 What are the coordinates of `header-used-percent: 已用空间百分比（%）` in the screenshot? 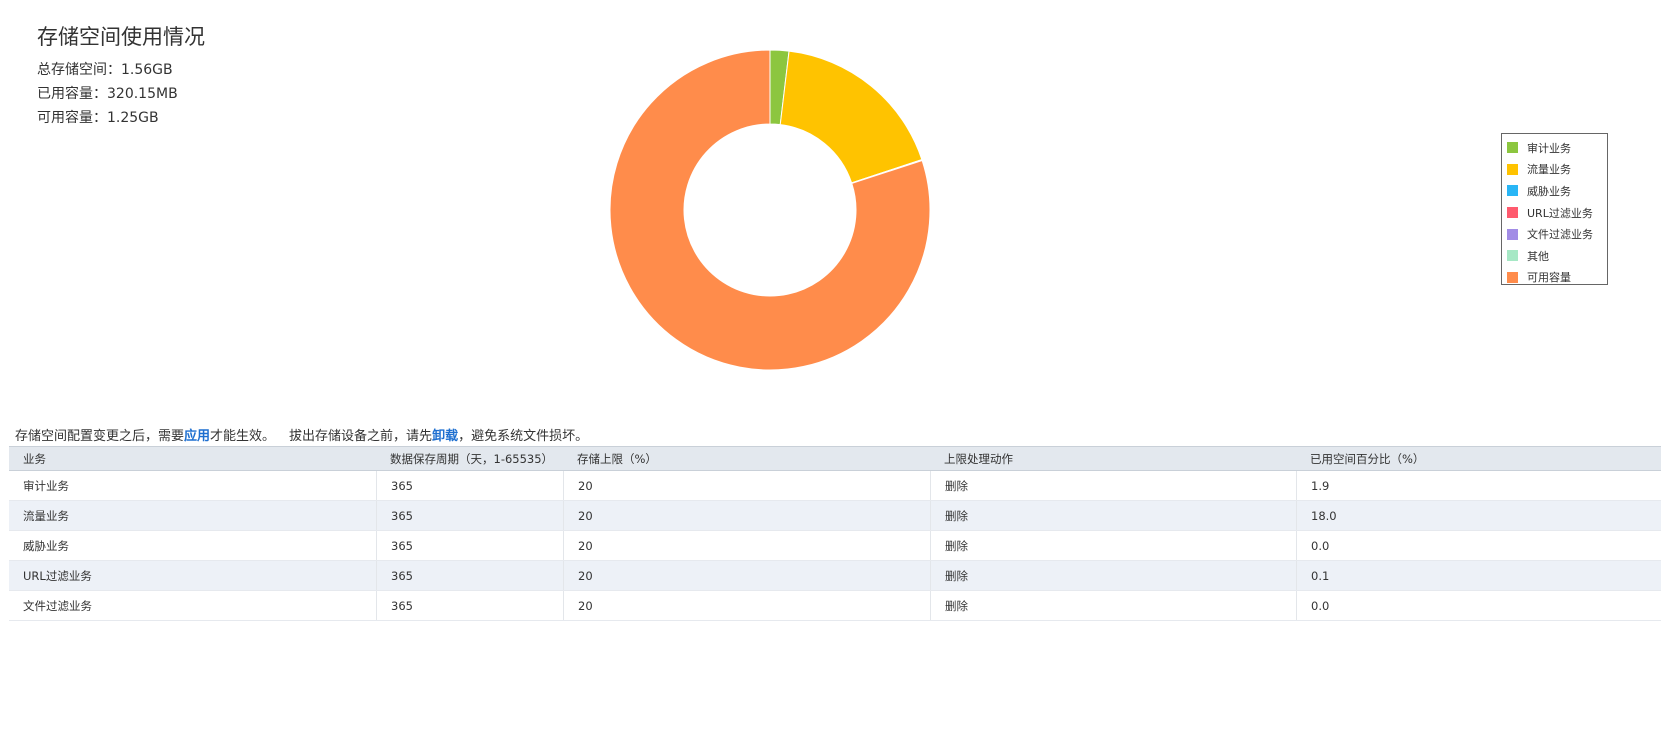 It's located at (1367, 458).